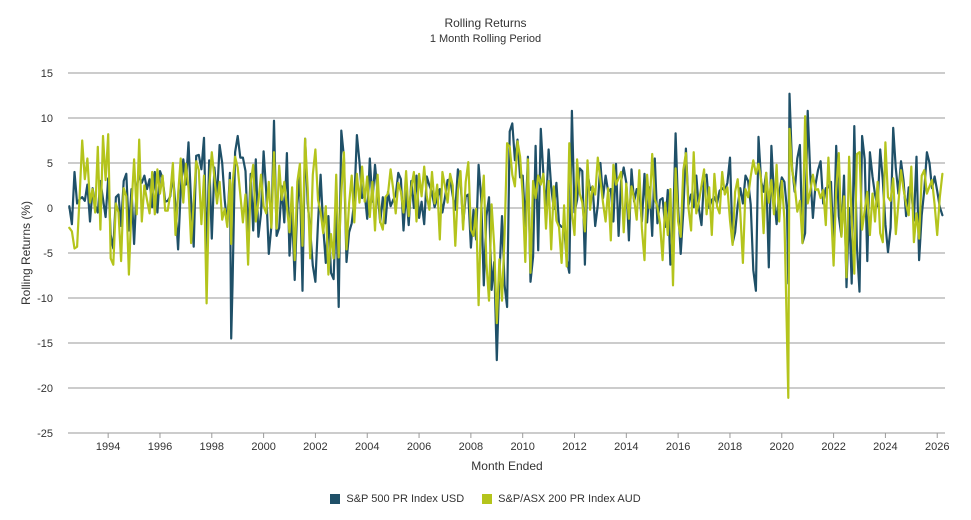  What do you see at coordinates (569, 499) in the screenshot?
I see `legend-label-asx200: S&P/ASX 200 PR Index AUD` at bounding box center [569, 499].